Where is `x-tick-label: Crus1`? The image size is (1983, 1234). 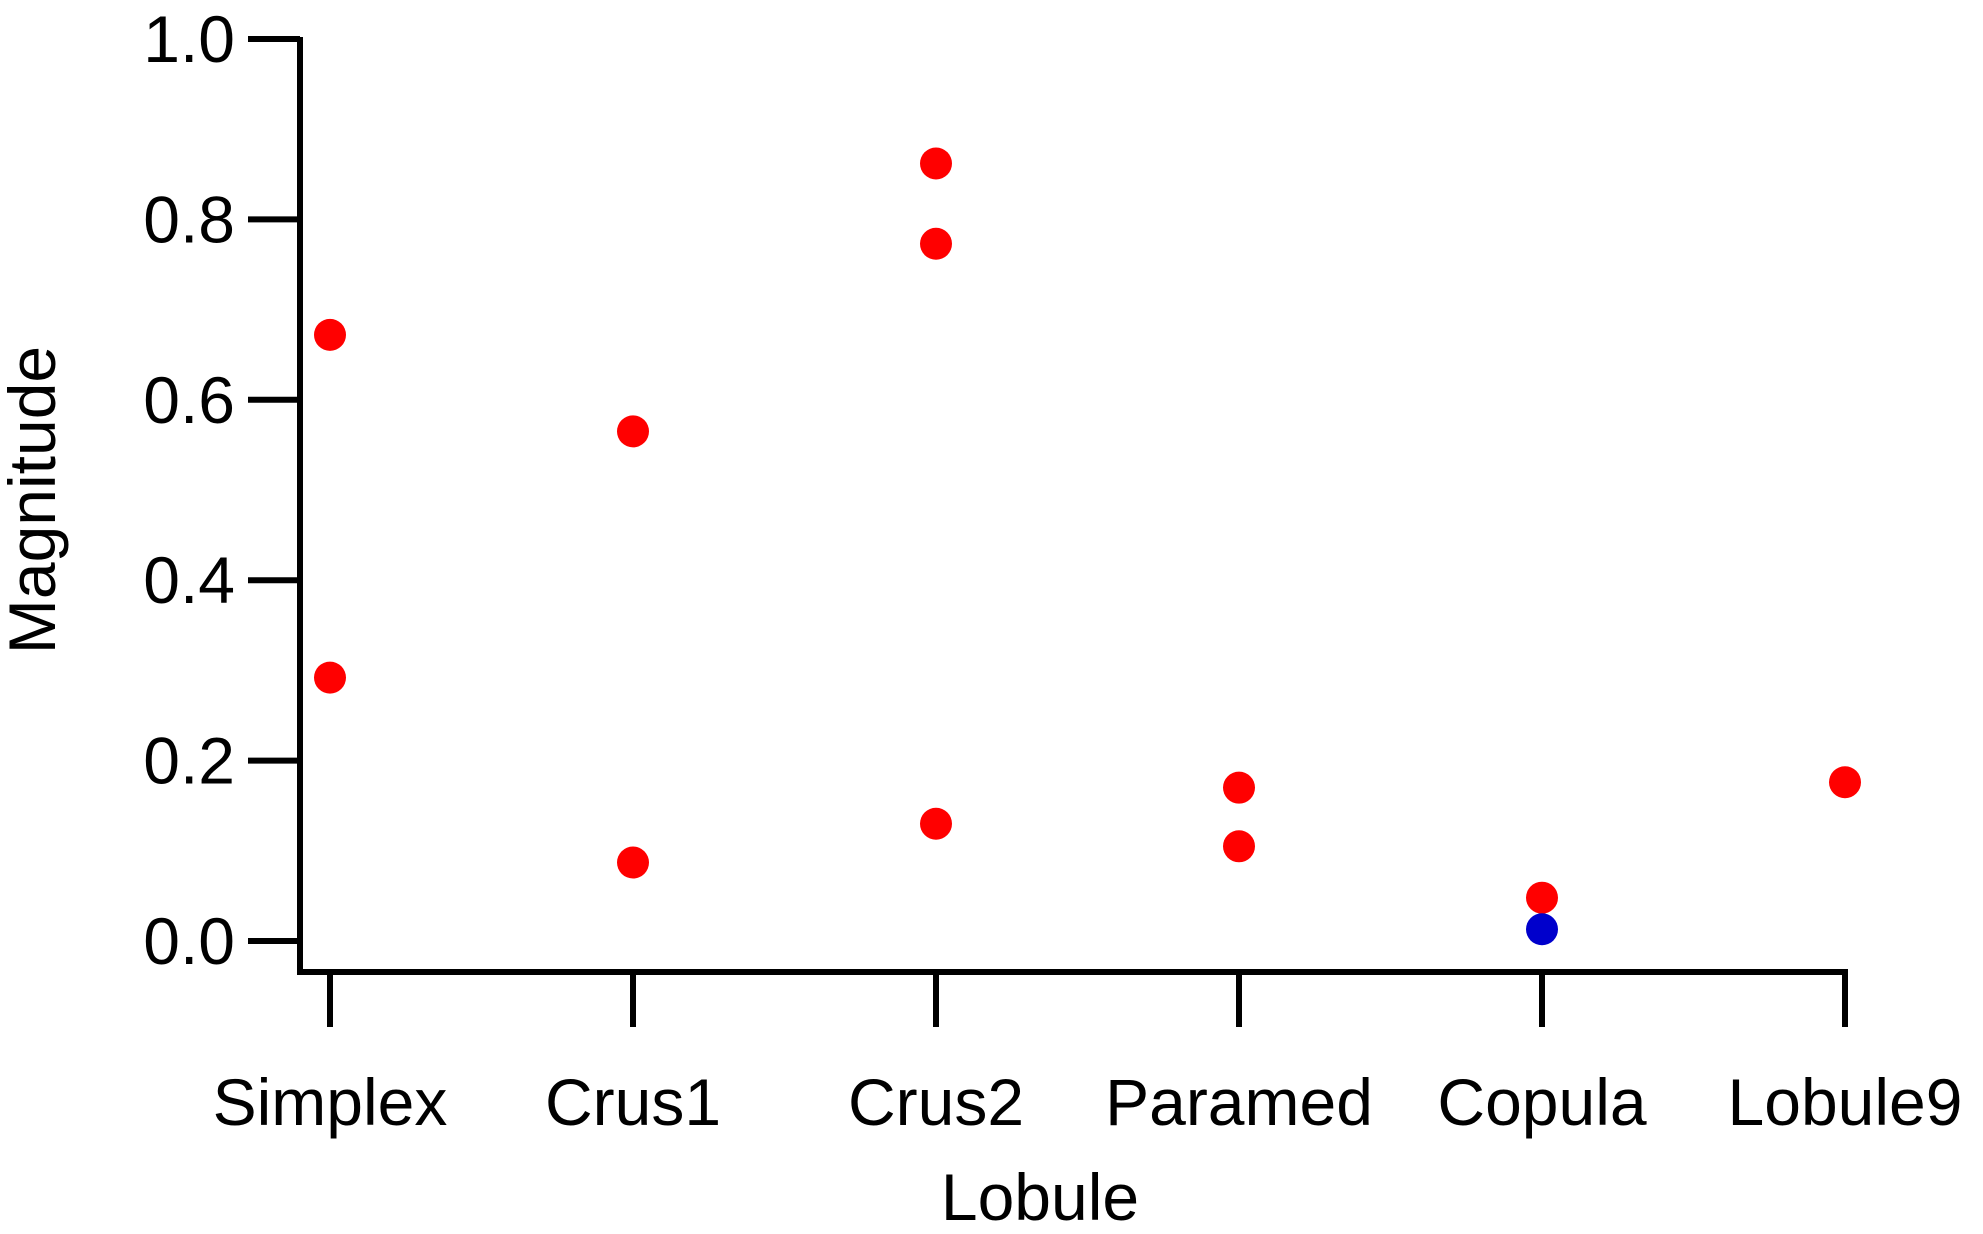 x-tick-label: Crus1 is located at coordinates (633, 1102).